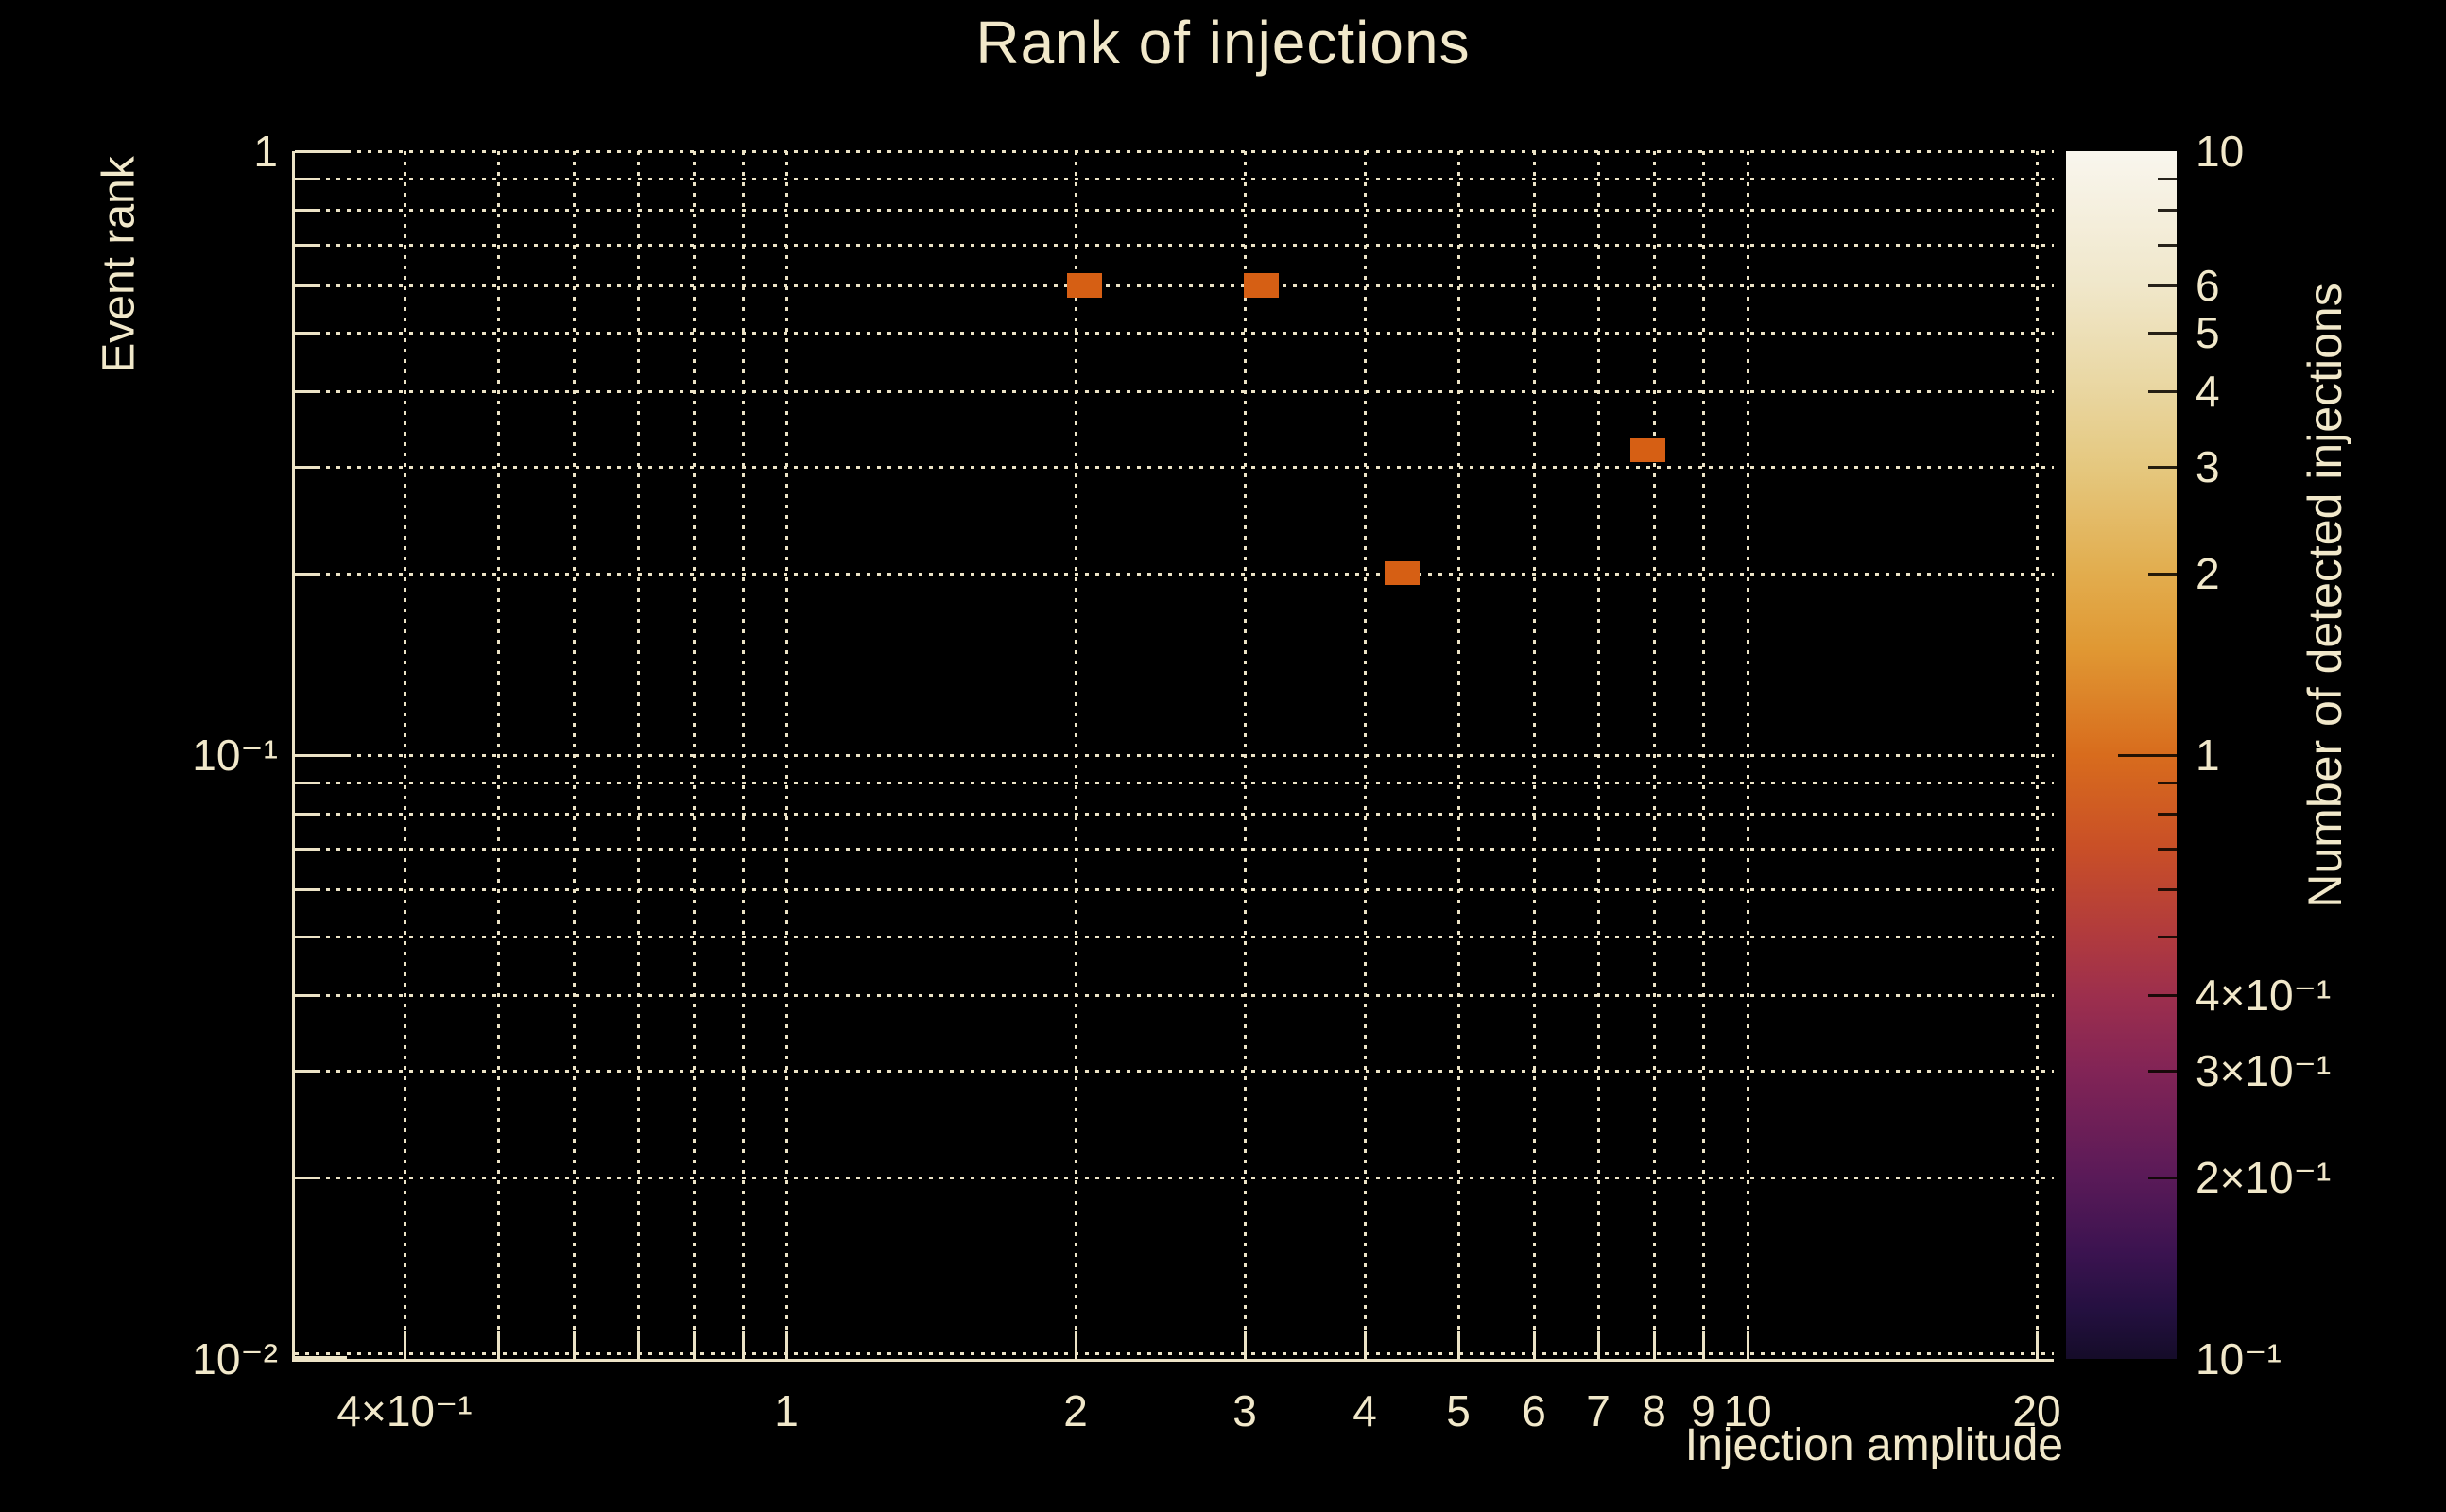  Describe the element at coordinates (2239, 1358) in the screenshot. I see `colorbar-tick-label: 10⁻¹` at that location.